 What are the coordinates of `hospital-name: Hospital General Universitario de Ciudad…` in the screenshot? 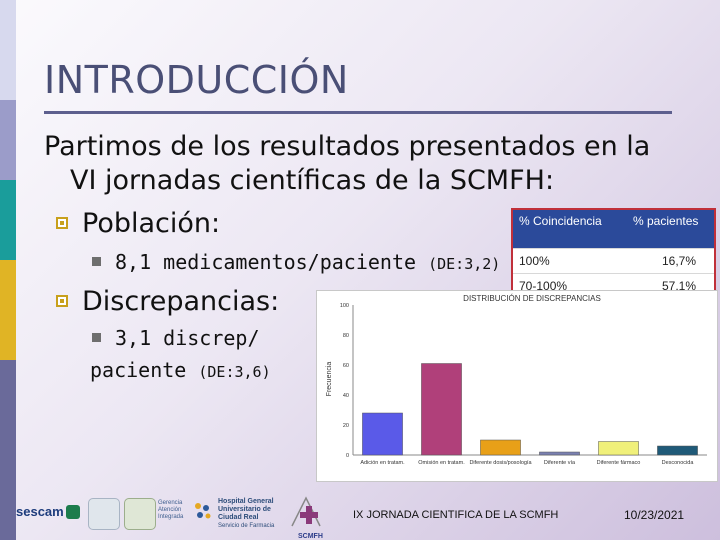 It's located at (246, 509).